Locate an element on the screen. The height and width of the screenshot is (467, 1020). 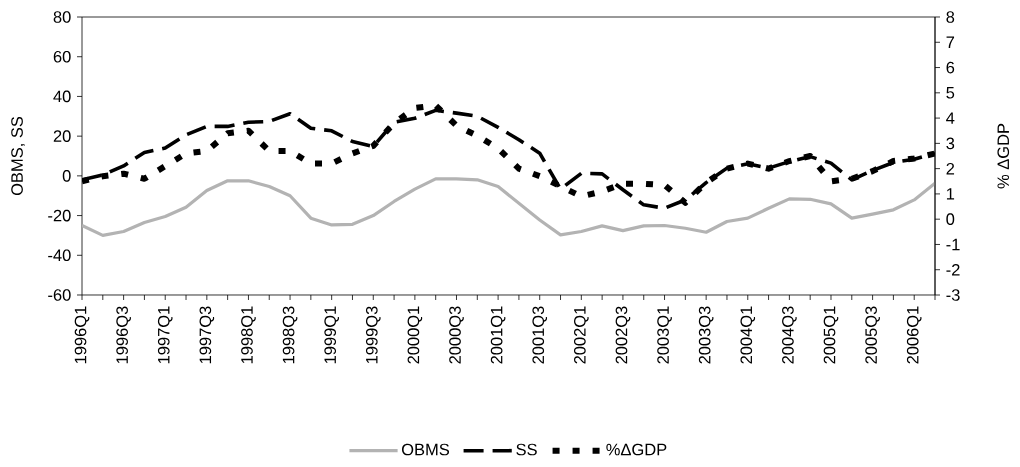
x-tick-label: 1999Q3 is located at coordinates (373, 335).